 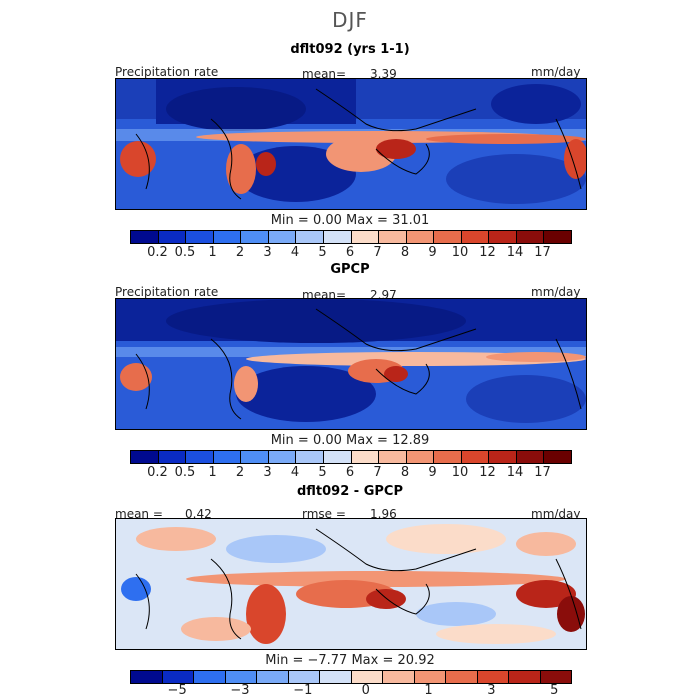 I want to click on panel-2-title: GPCP, so click(x=350, y=269).